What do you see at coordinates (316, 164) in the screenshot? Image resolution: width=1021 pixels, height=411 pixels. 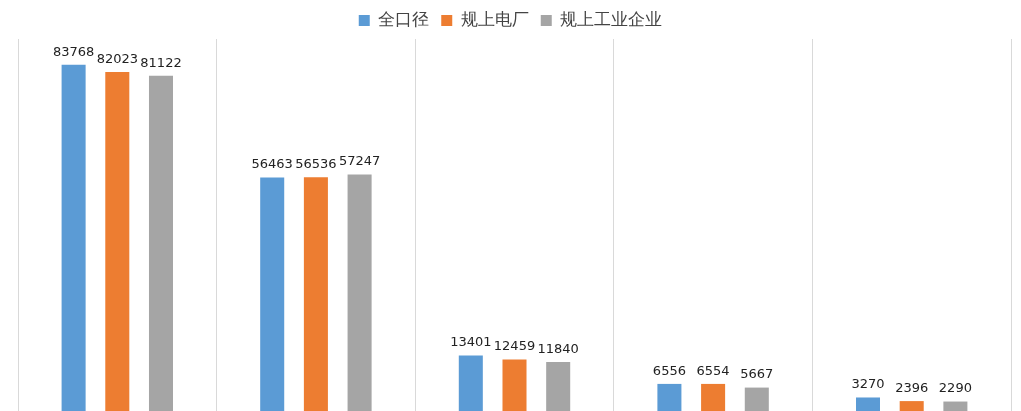 I see `data-label: 56536` at bounding box center [316, 164].